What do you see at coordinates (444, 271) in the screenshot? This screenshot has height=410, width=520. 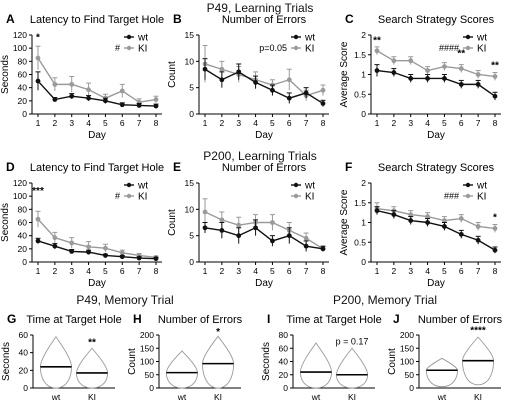 I see `x-tick-label-F: 5` at bounding box center [444, 271].